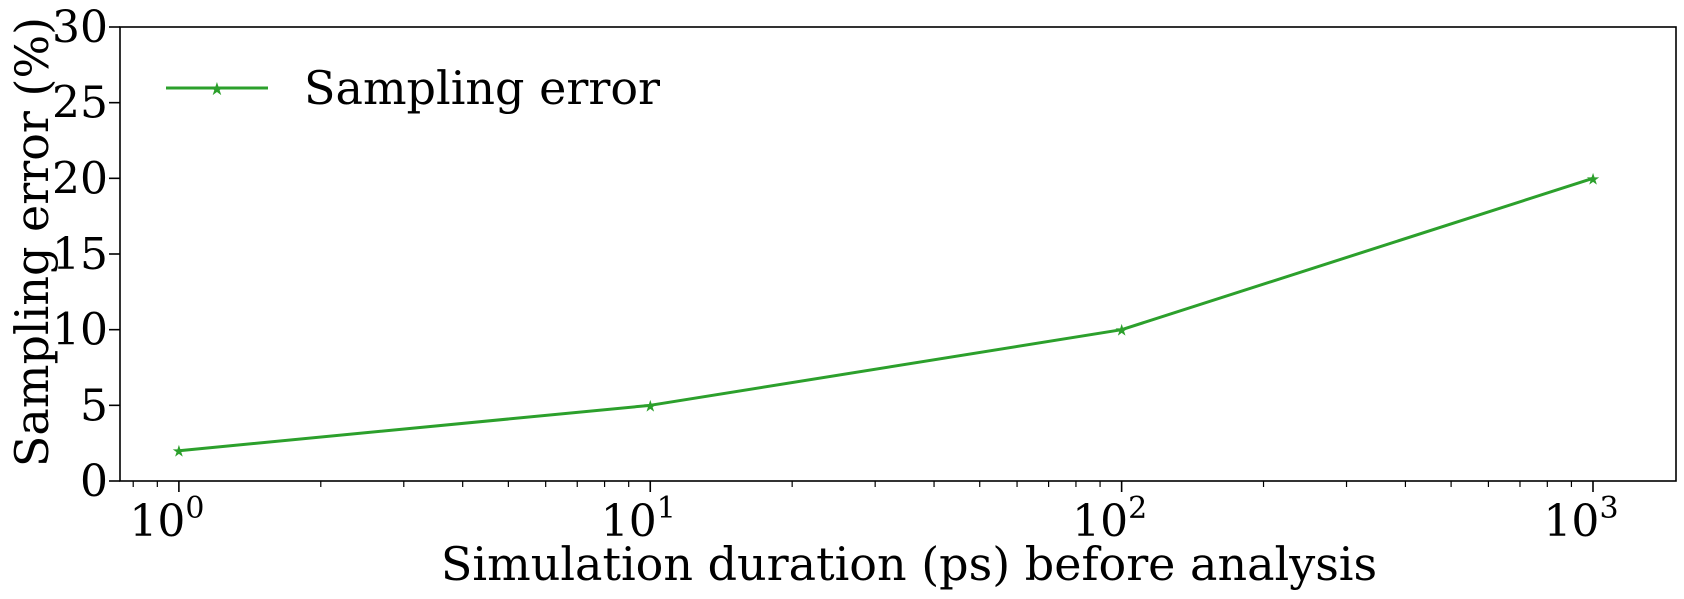 The height and width of the screenshot is (599, 1684). I want to click on y-axis-label: Sampling error (%), so click(32, 242).